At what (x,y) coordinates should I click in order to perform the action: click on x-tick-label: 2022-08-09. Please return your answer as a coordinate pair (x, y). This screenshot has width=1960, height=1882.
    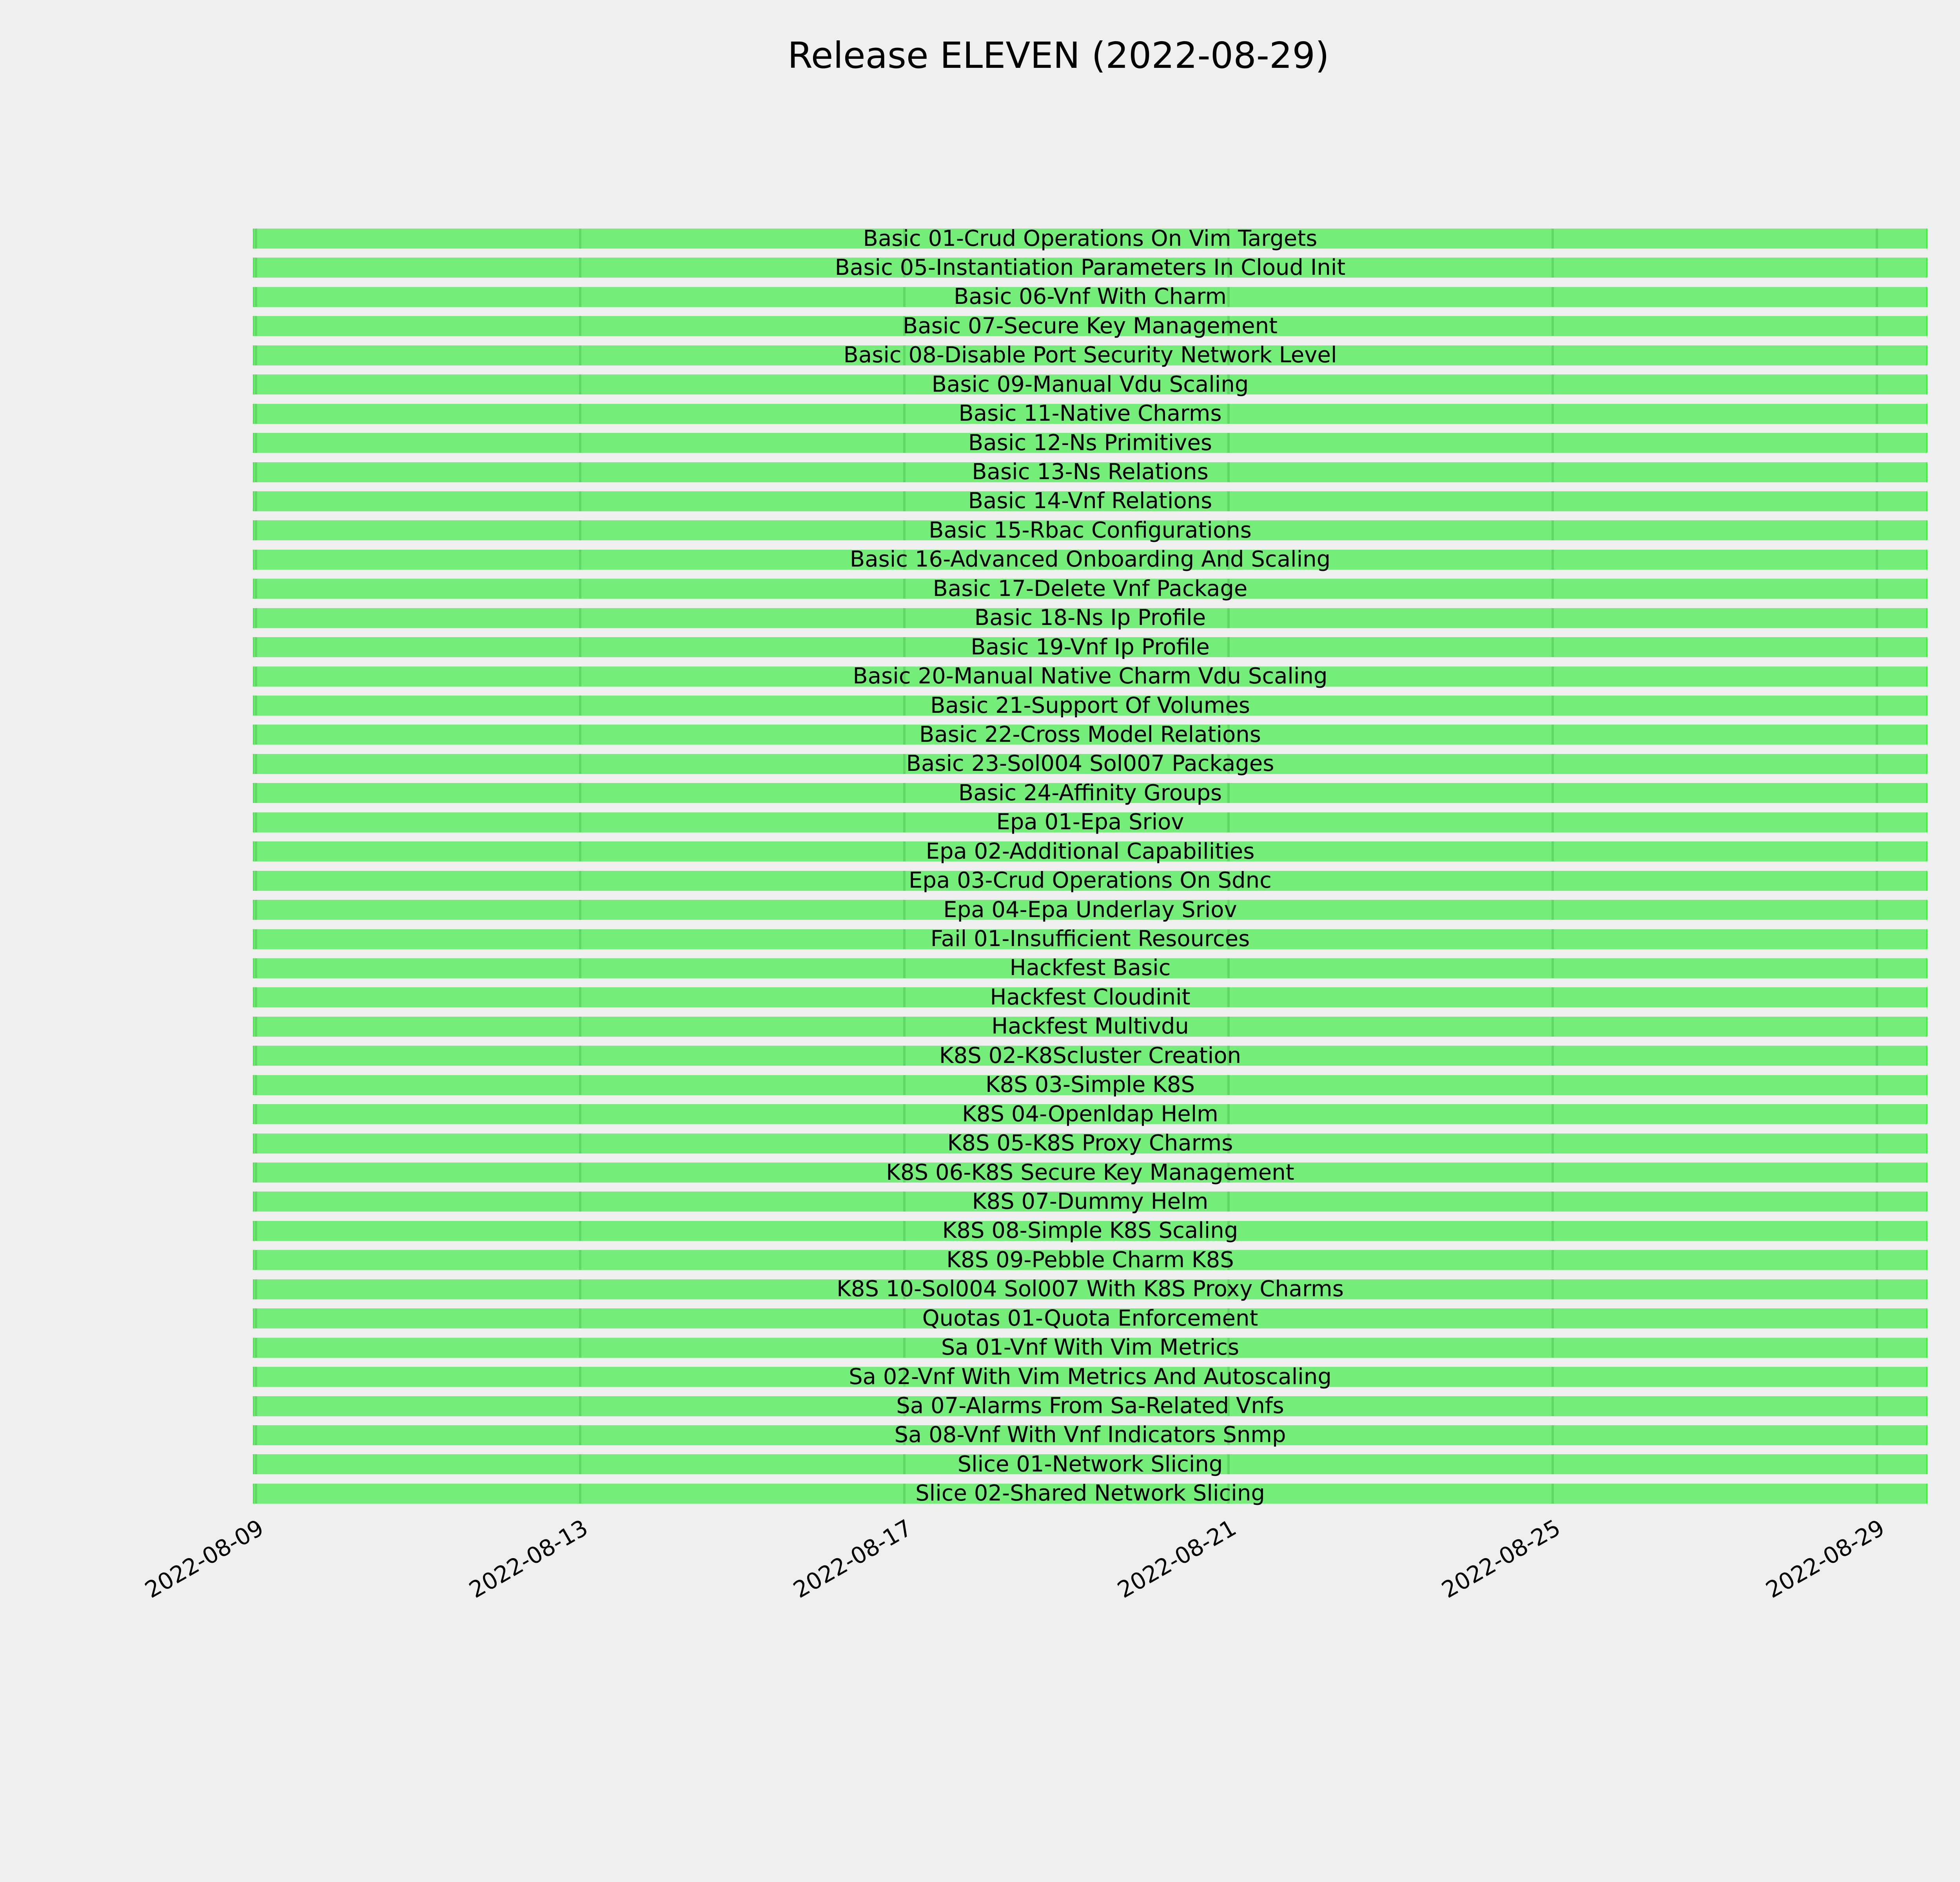
    Looking at the image, I should click on (204, 1559).